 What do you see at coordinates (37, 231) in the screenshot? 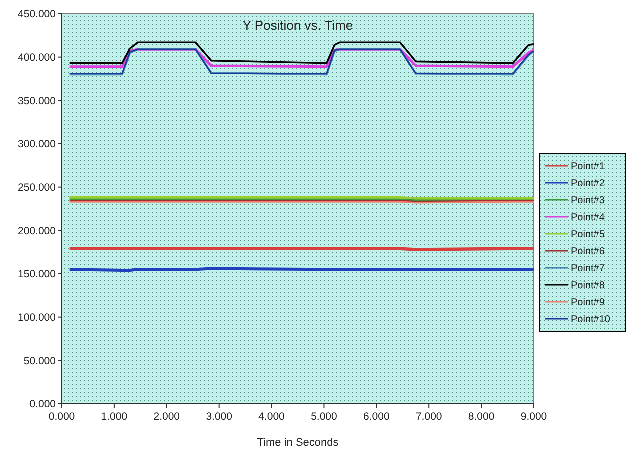
I see `y-tick-label: 200.000` at bounding box center [37, 231].